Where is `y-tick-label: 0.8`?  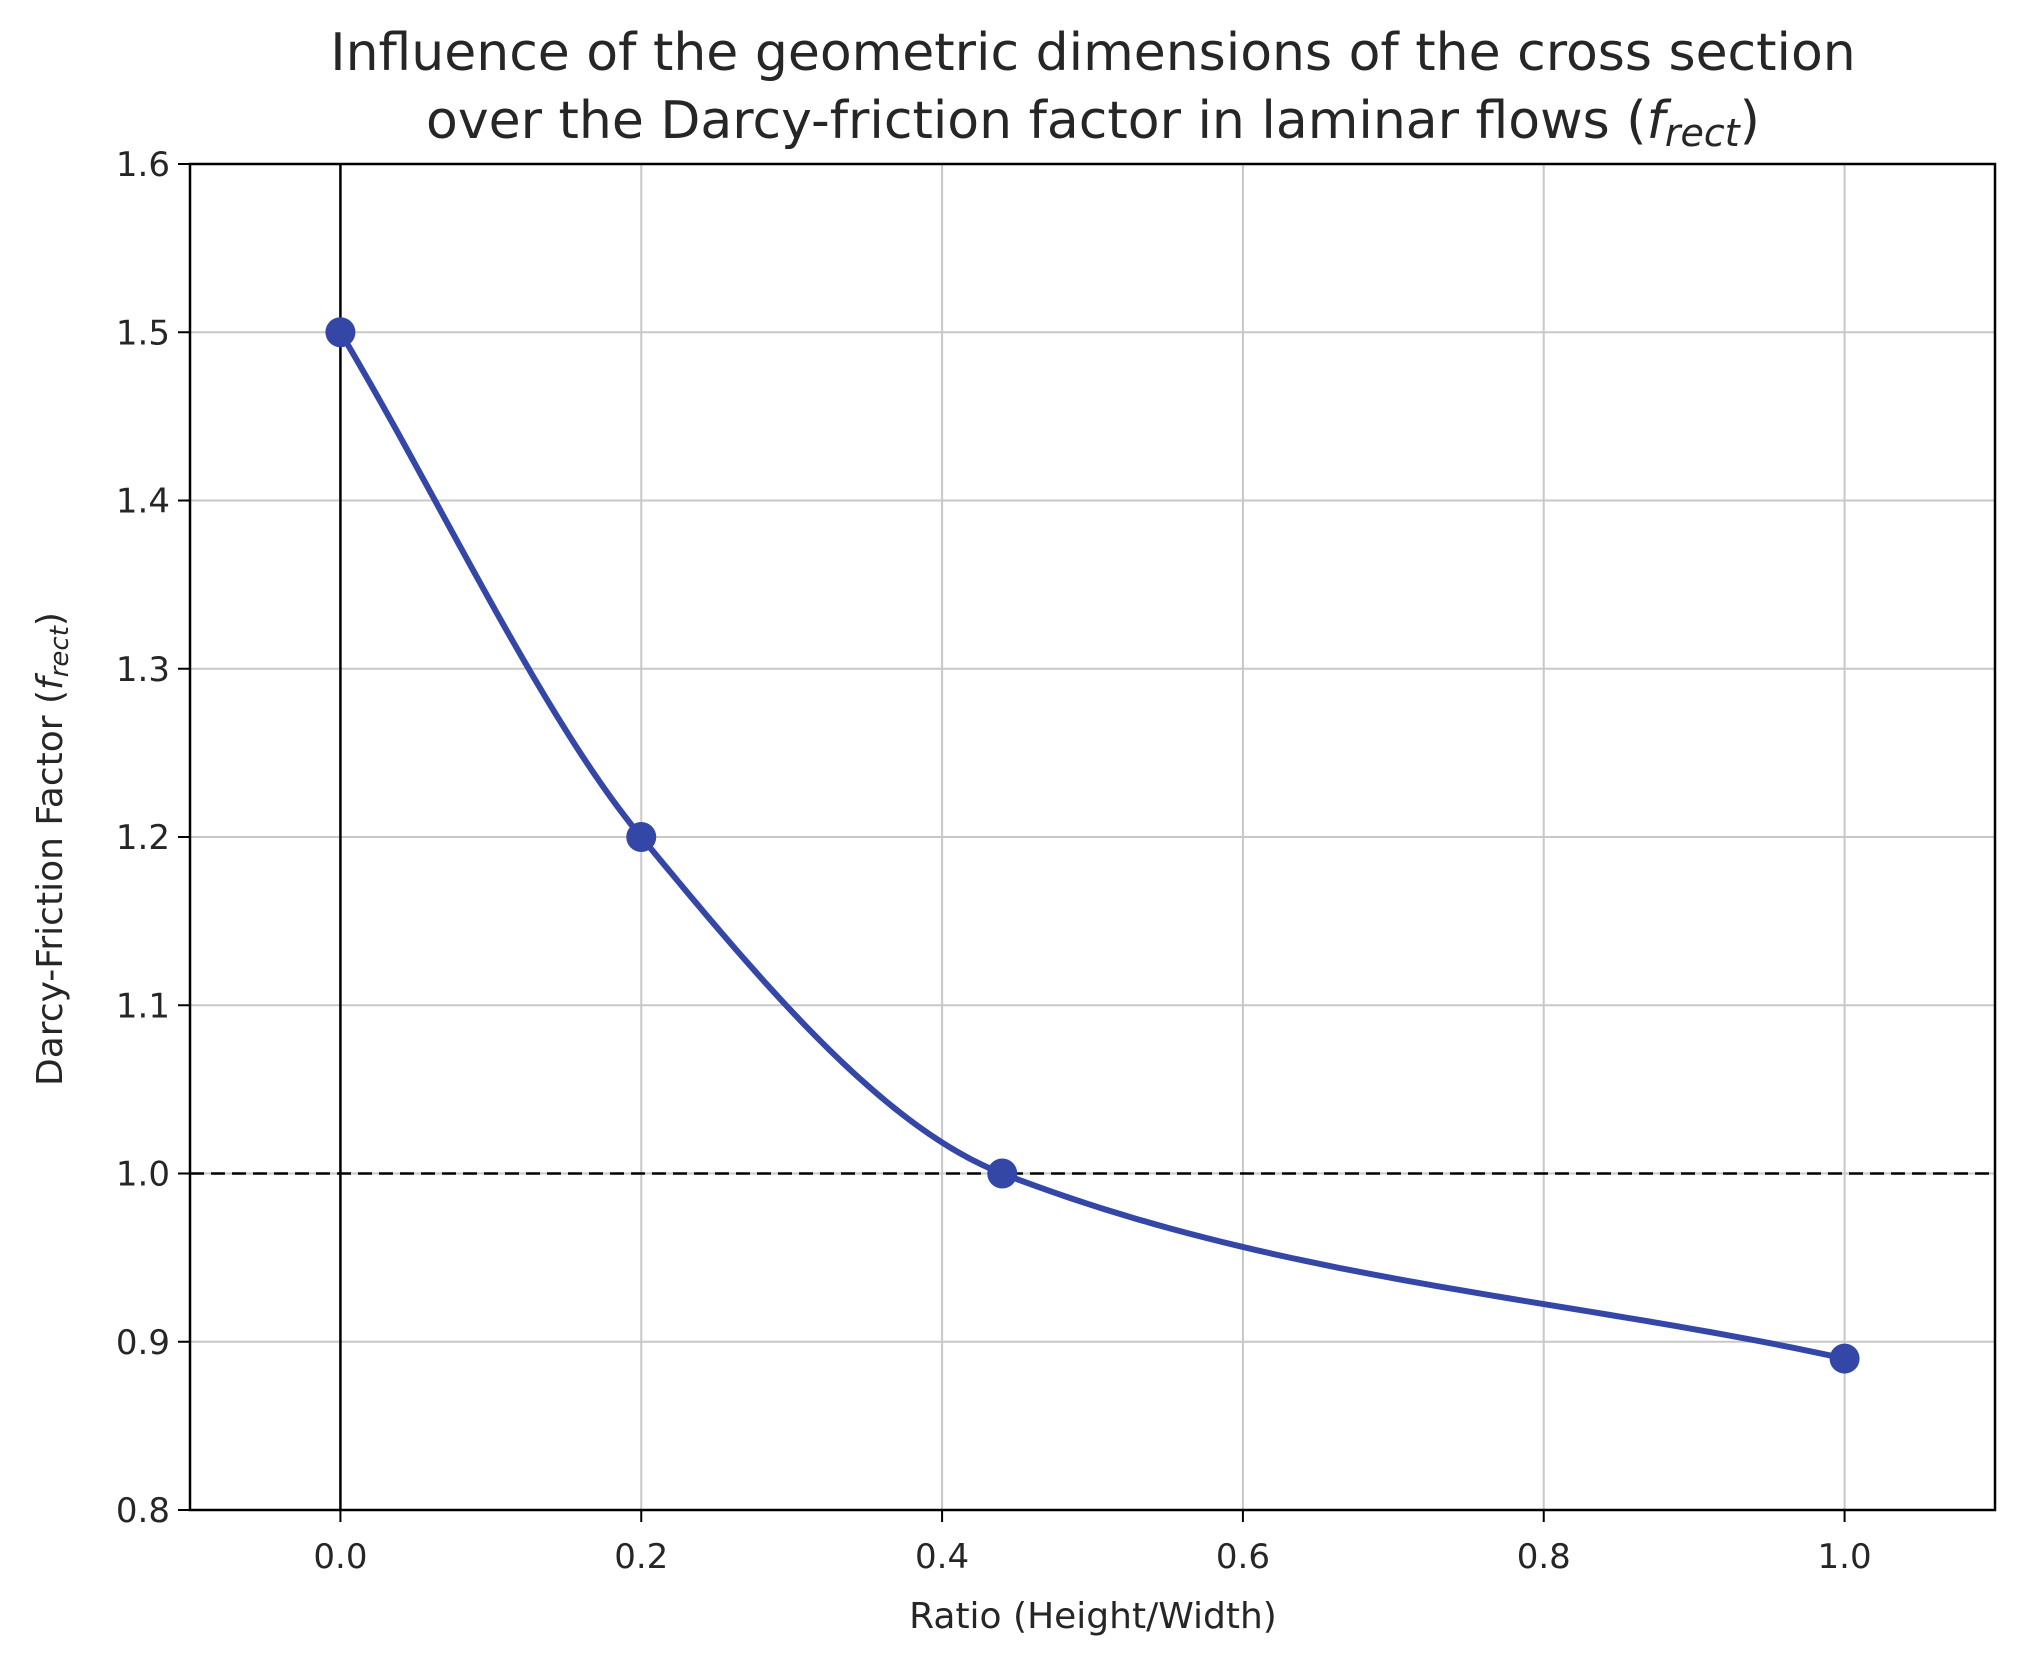
y-tick-label: 0.8 is located at coordinates (143, 1511).